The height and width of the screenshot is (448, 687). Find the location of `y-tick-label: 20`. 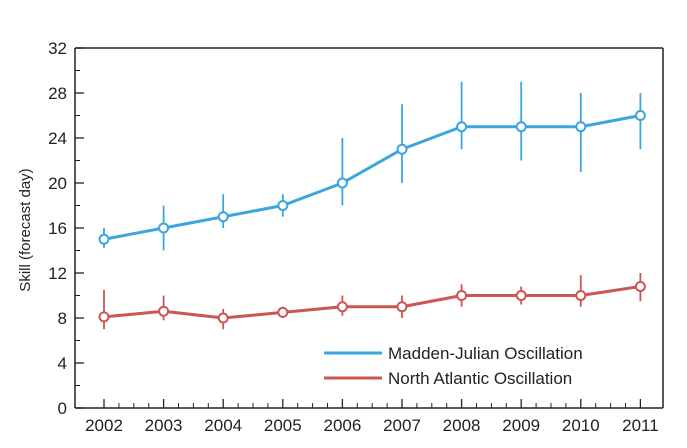

y-tick-label: 20 is located at coordinates (57, 183).